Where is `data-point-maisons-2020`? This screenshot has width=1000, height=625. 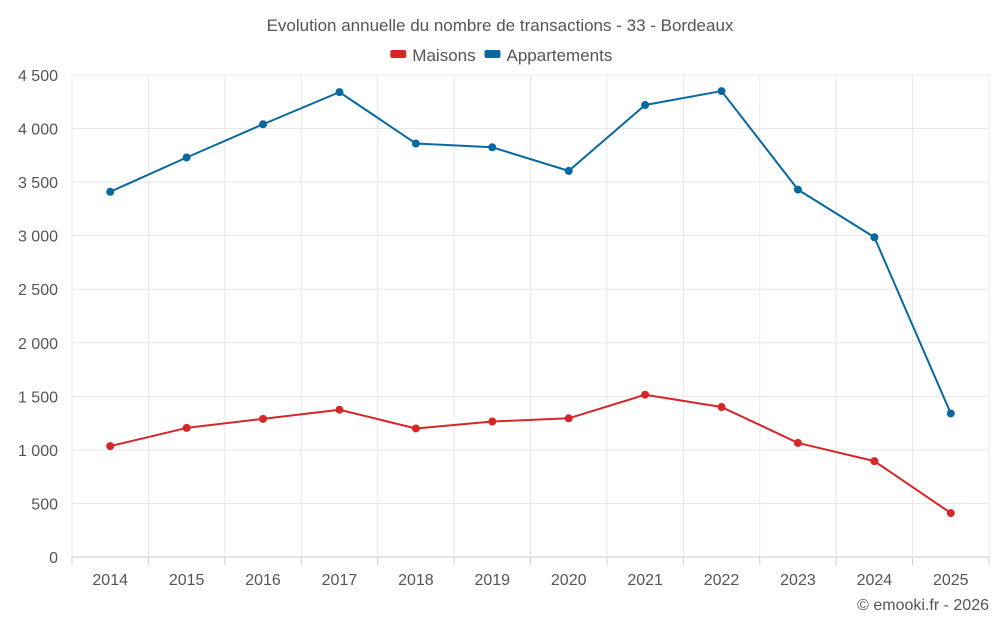 data-point-maisons-2020 is located at coordinates (568, 418).